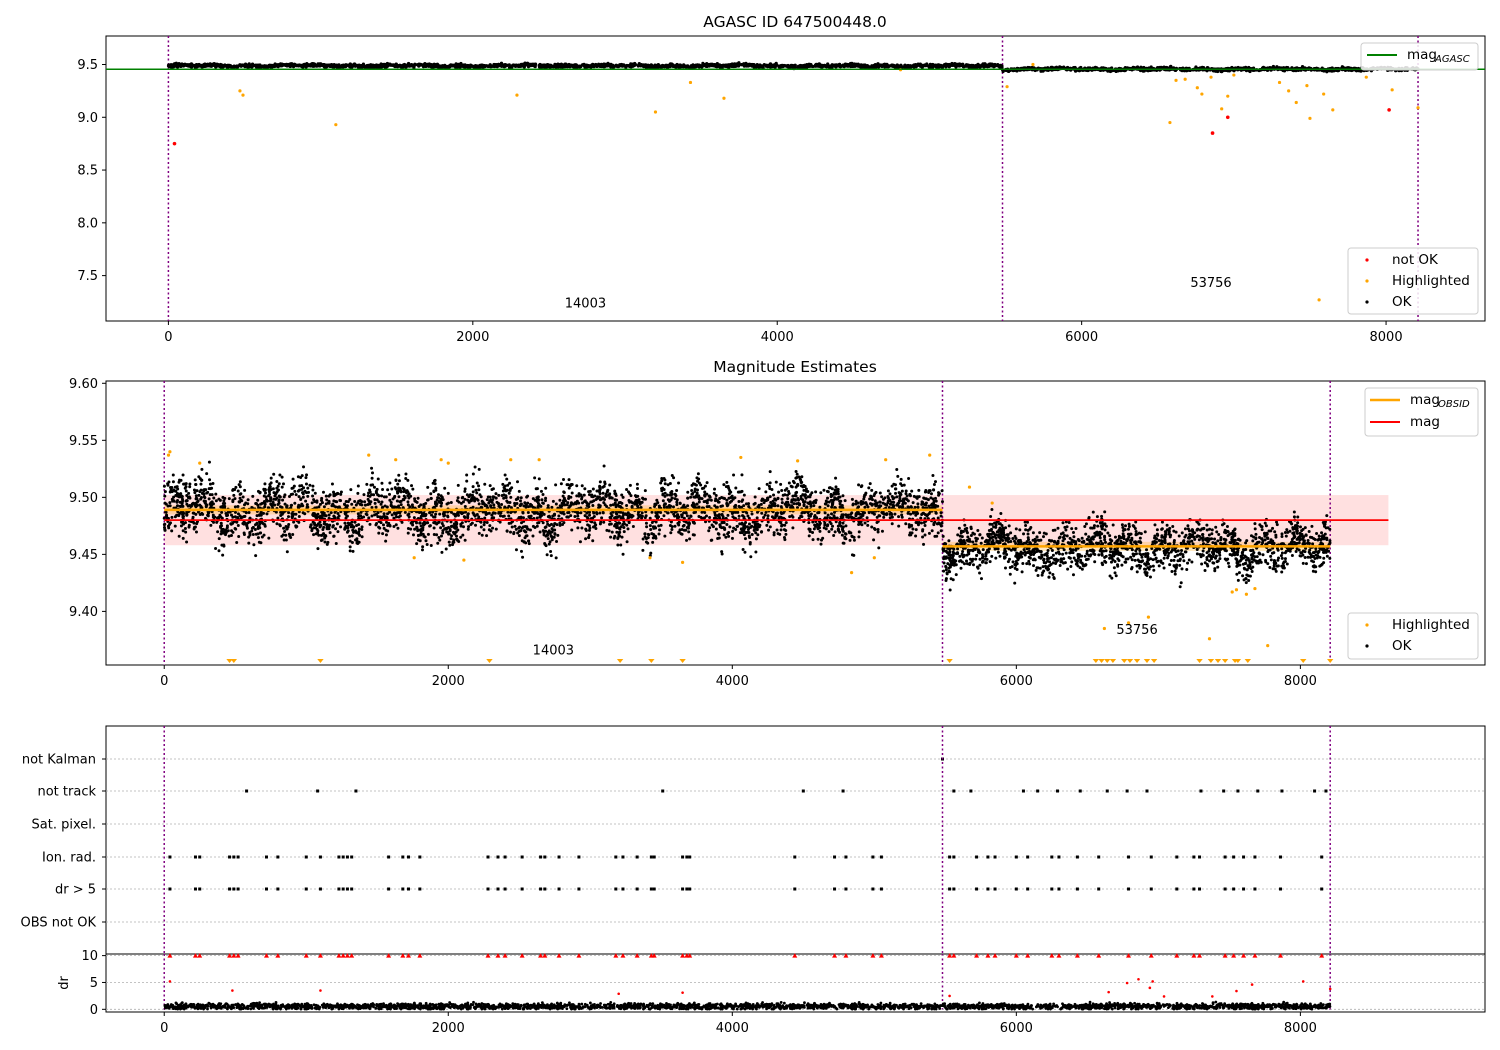 This screenshot has height=1050, width=1500. What do you see at coordinates (585, 303) in the screenshot?
I see `obs-label-0: 14003` at bounding box center [585, 303].